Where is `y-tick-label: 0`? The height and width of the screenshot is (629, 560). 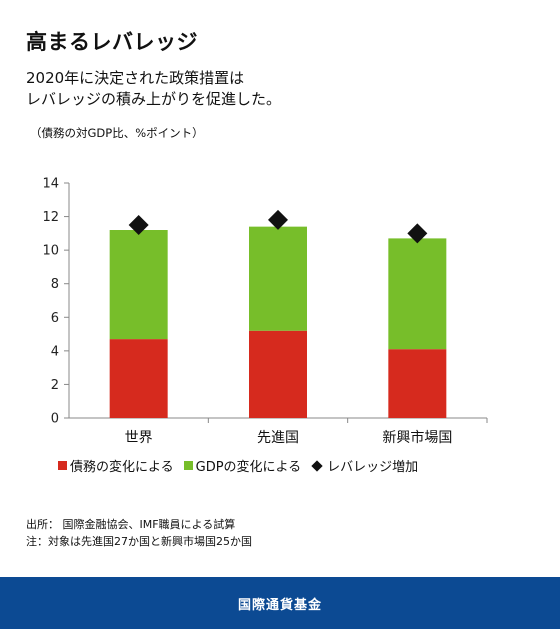 y-tick-label: 0 is located at coordinates (55, 419).